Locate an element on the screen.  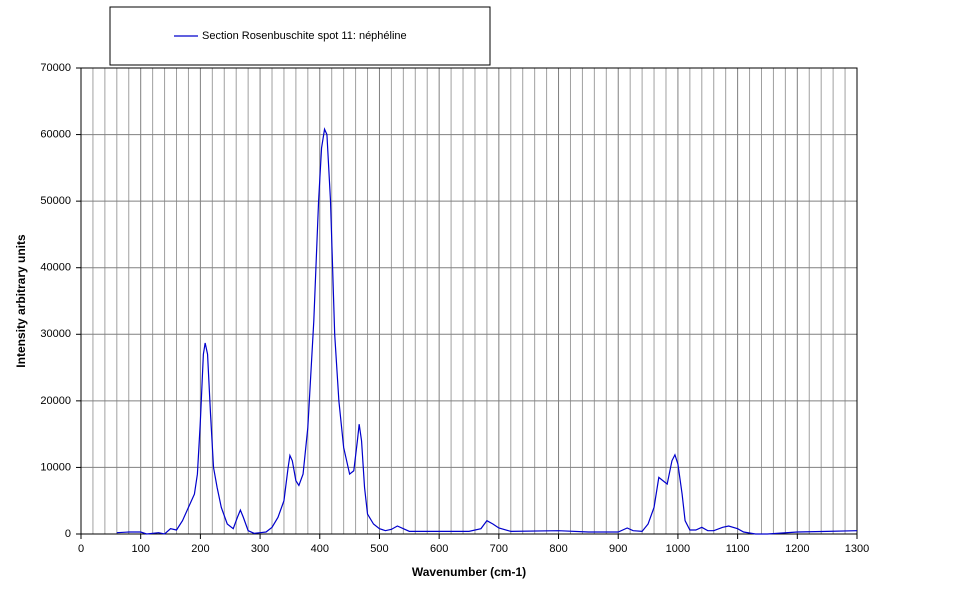
x-tick-label: 700 is located at coordinates (499, 549).